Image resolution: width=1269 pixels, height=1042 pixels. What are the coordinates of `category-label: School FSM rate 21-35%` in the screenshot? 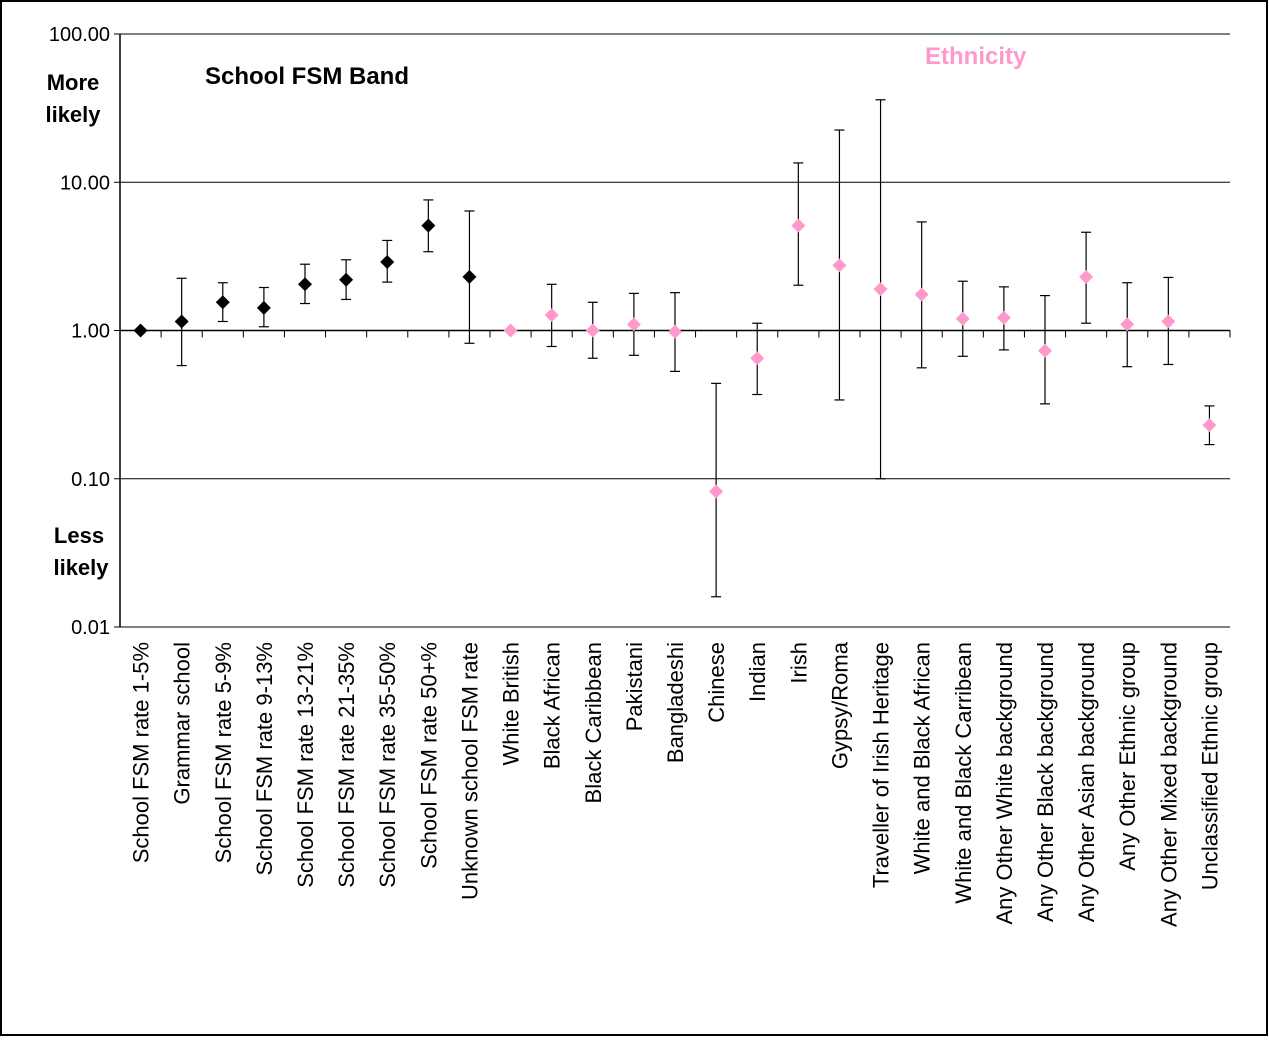 It's located at (346, 765).